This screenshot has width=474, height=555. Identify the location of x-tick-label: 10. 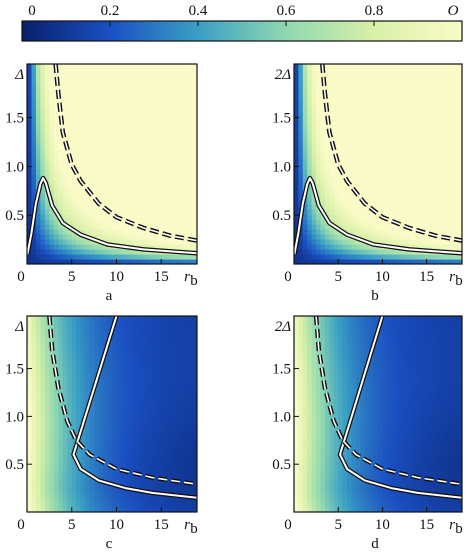
(382, 277).